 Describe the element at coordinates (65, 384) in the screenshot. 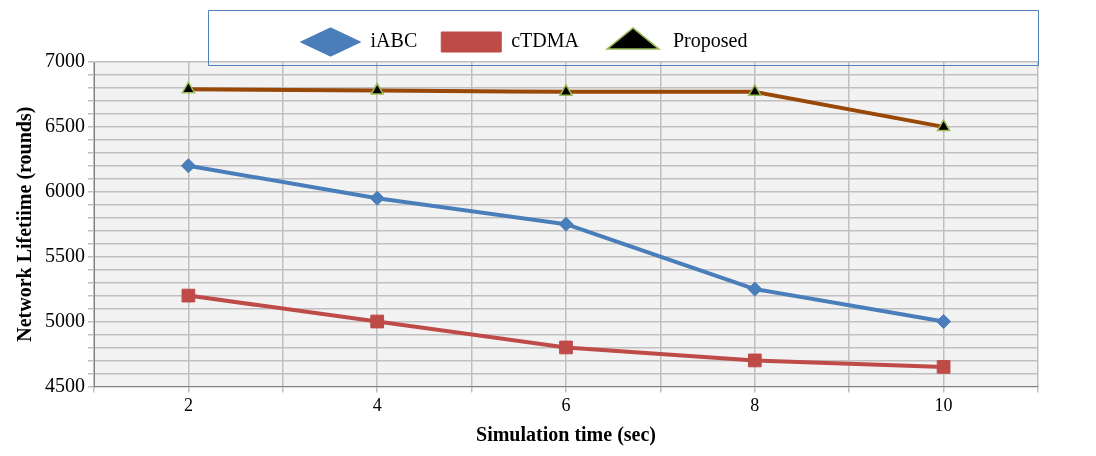

I see `y-tick-label: 4500` at that location.